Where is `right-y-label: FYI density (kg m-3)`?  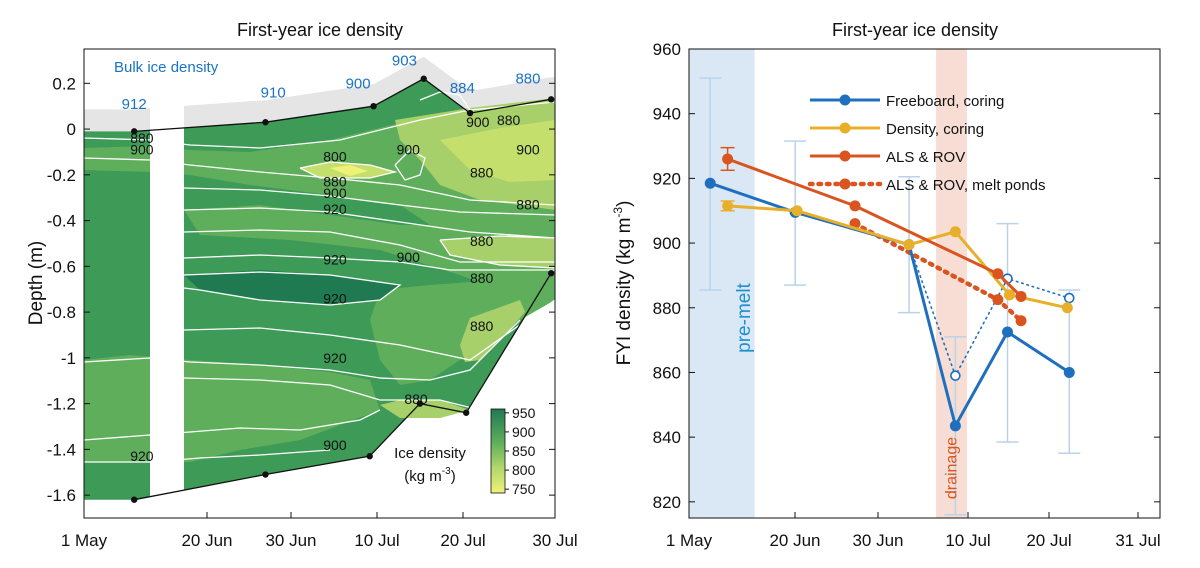 right-y-label: FYI density (kg m-3) is located at coordinates (623, 283).